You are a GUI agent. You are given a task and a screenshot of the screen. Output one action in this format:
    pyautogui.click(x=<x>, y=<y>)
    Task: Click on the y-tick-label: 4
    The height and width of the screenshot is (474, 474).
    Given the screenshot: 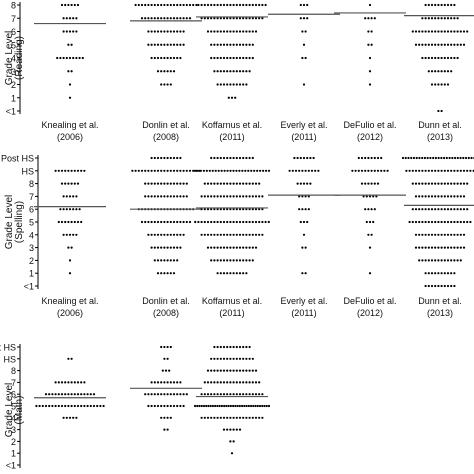 What is the action you would take?
    pyautogui.click(x=31, y=235)
    